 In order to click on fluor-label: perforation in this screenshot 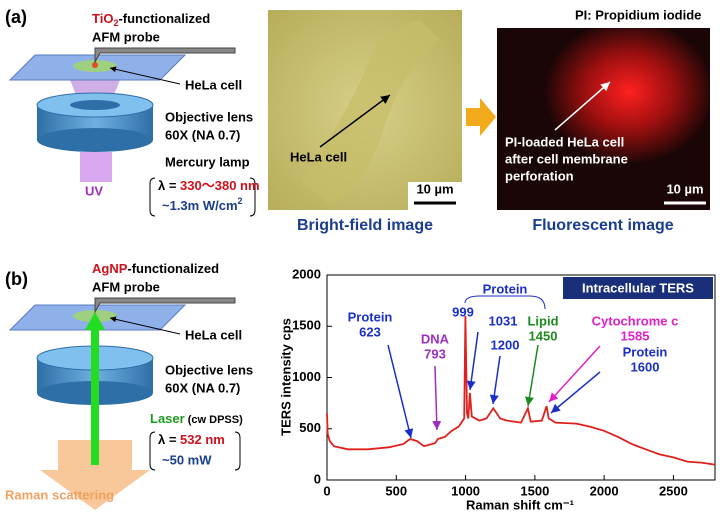, I will do `click(539, 175)`.